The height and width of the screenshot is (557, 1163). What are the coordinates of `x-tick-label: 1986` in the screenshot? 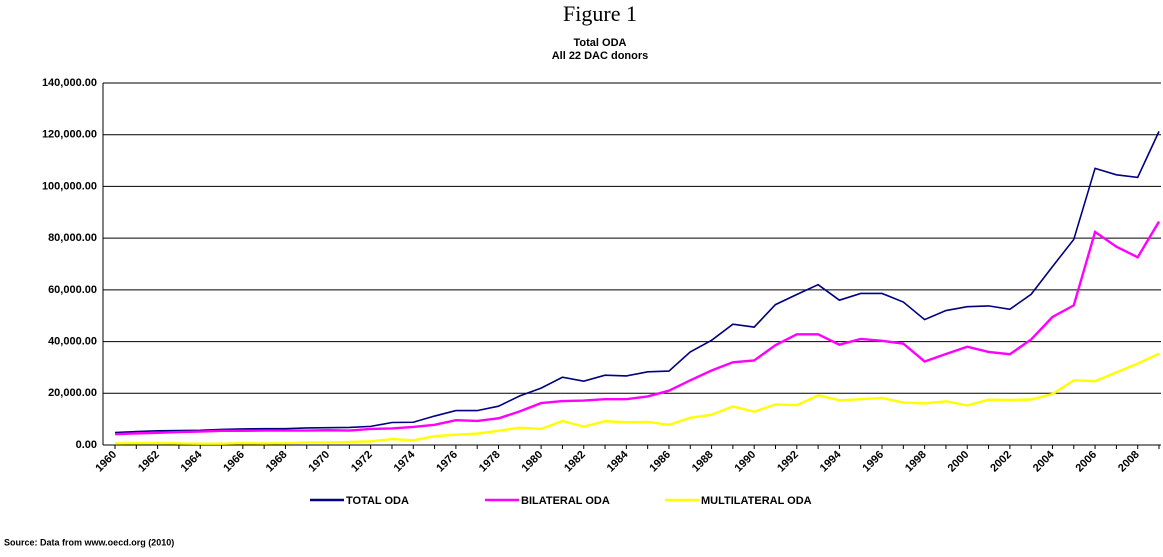 It's located at (660, 462).